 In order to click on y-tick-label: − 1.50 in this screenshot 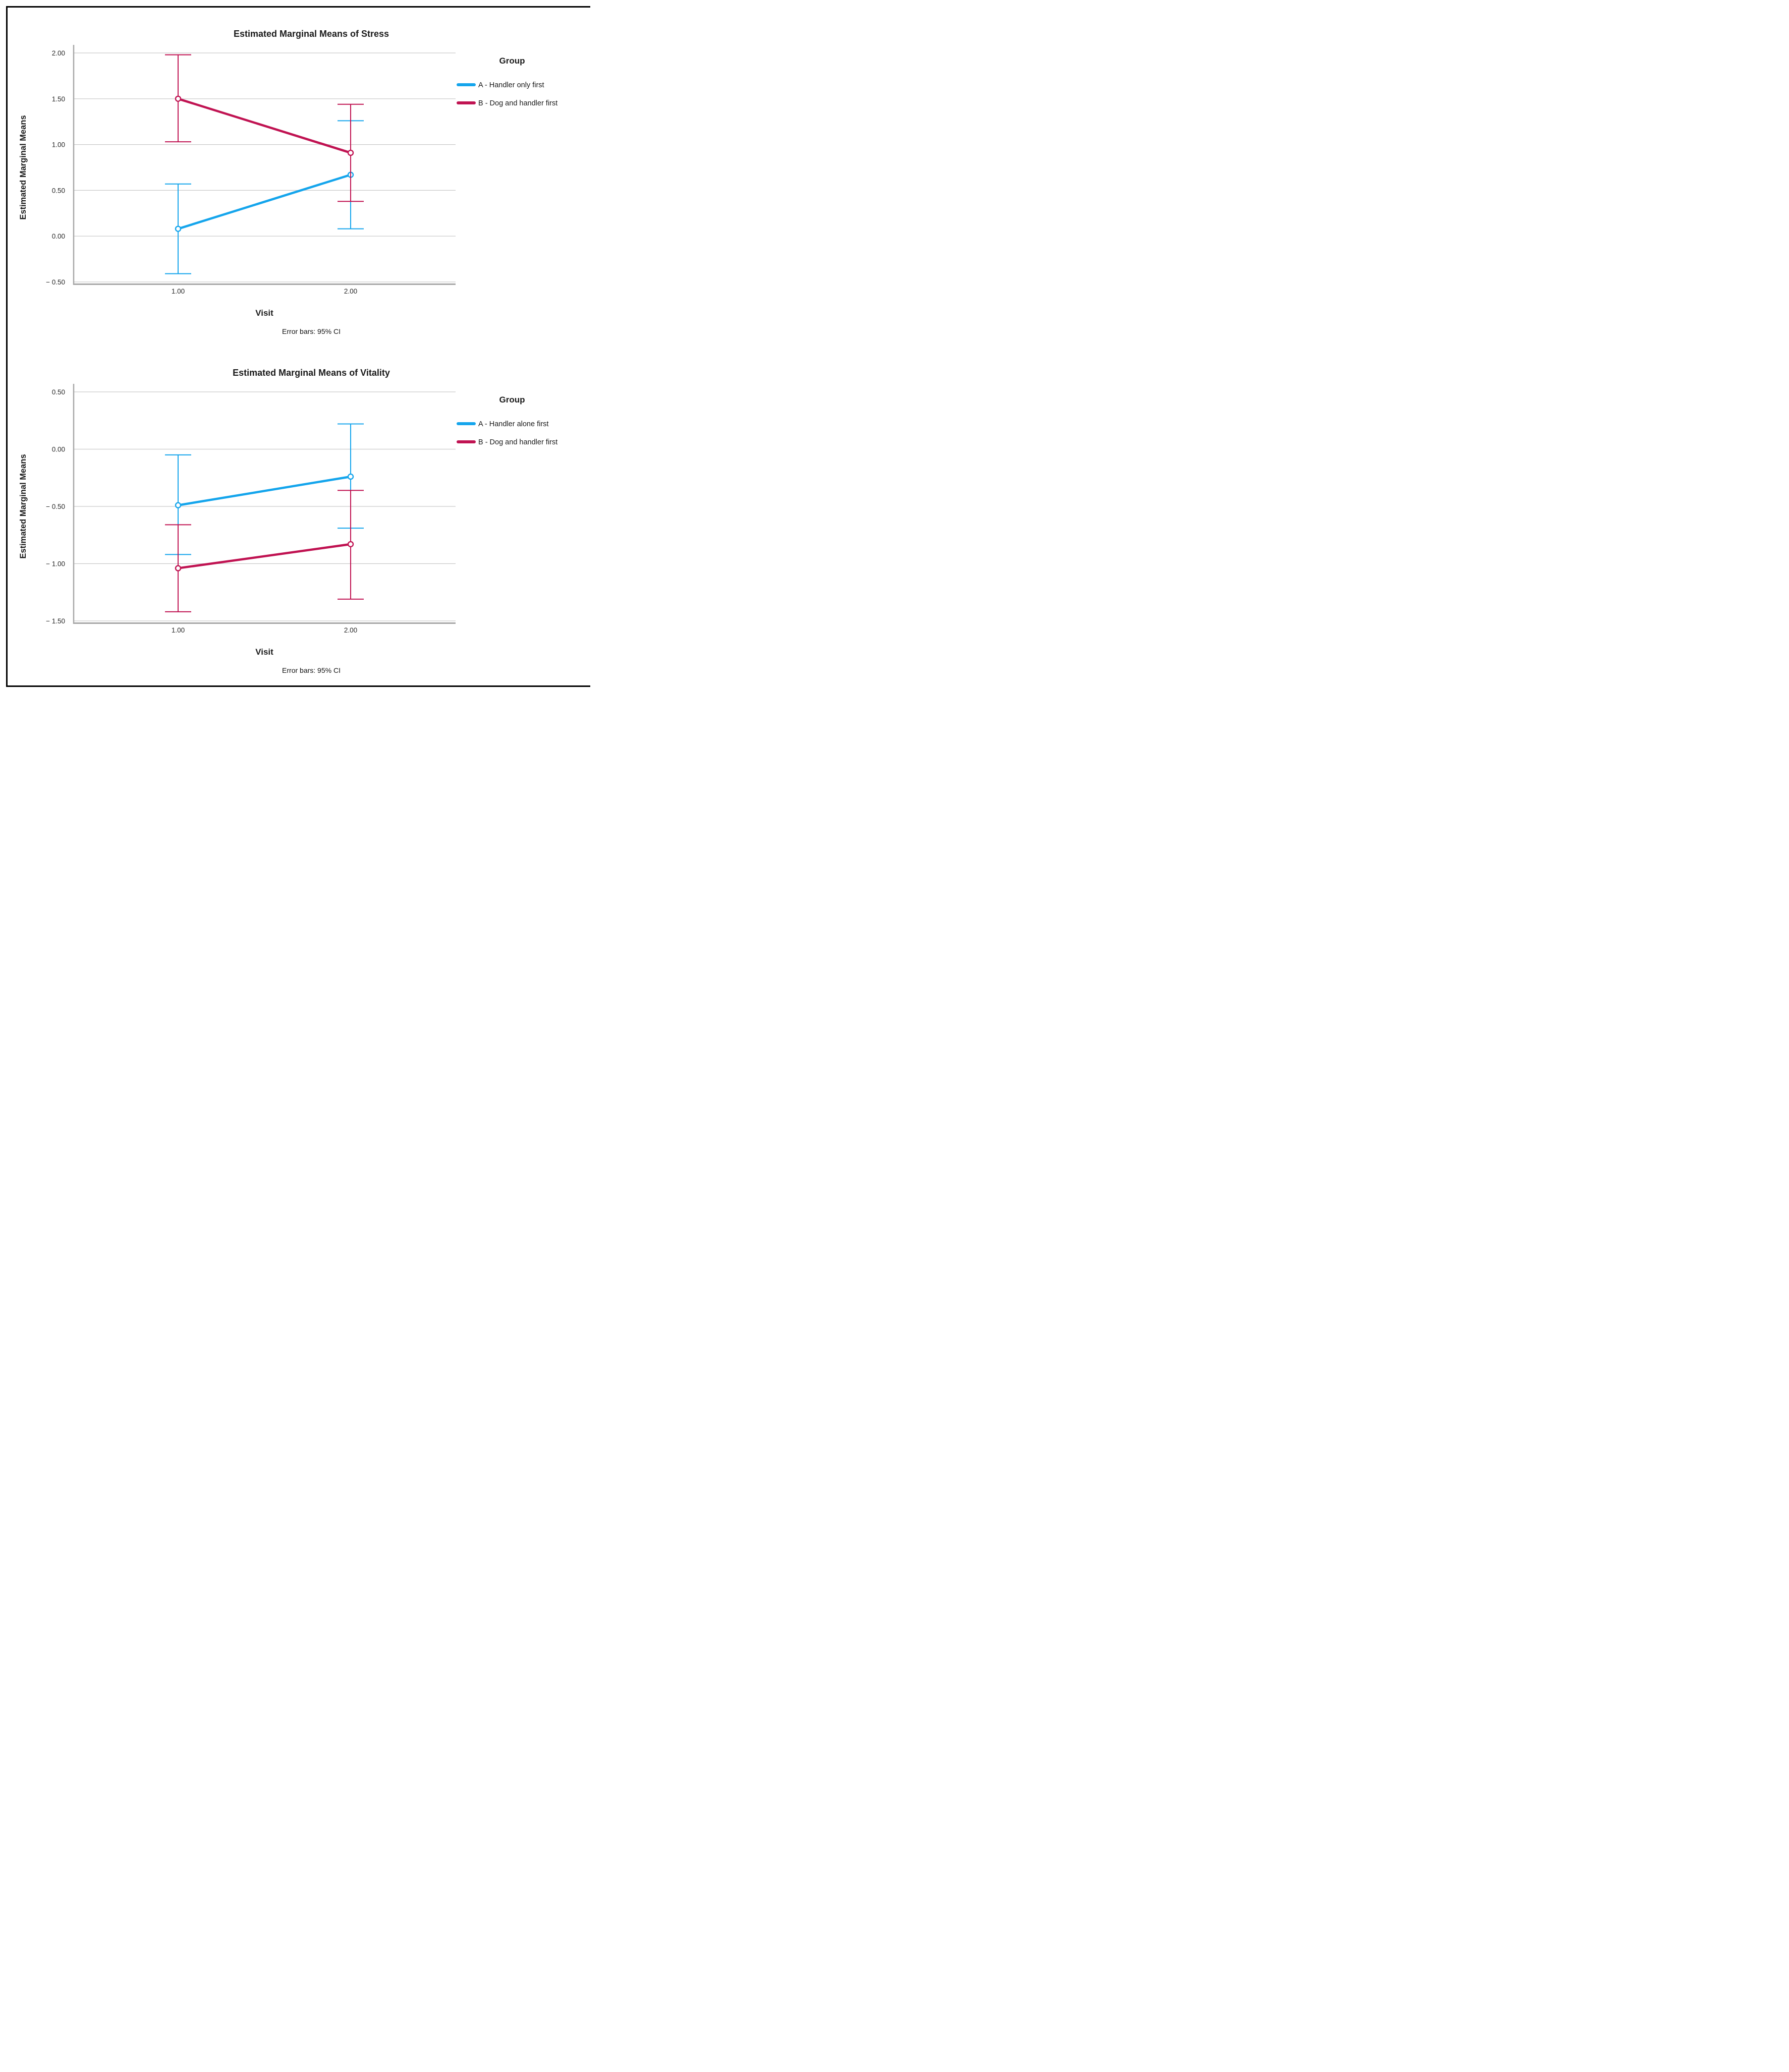, I will do `click(55, 621)`.